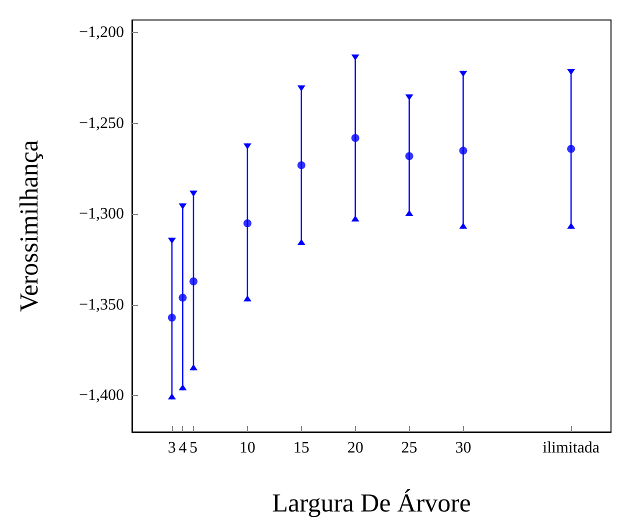 The image size is (641, 532). I want to click on y-axis-title: Verossimilhança, so click(29, 226).